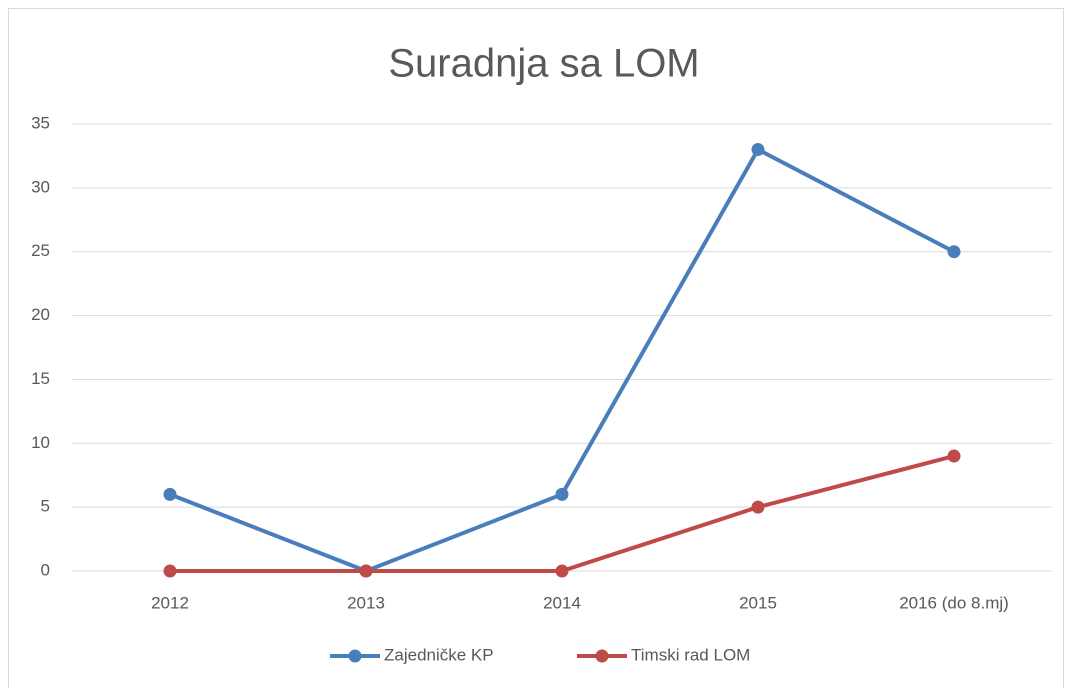 The image size is (1067, 688). What do you see at coordinates (954, 602) in the screenshot?
I see `x-tick-label: 2016 (do 8.mj)` at bounding box center [954, 602].